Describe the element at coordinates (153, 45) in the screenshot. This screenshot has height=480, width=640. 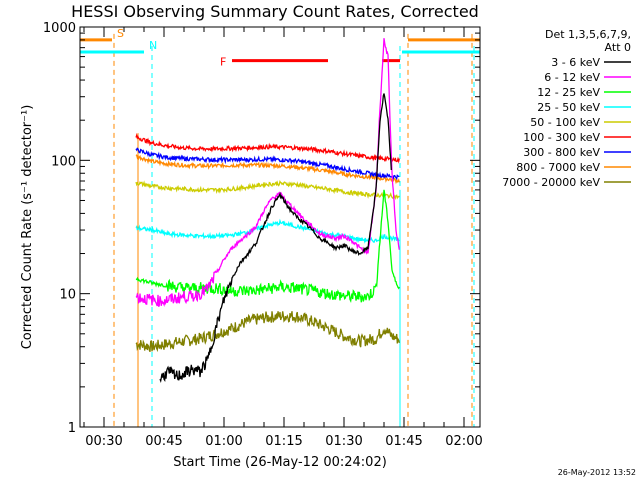
I see `interval-label: N` at that location.